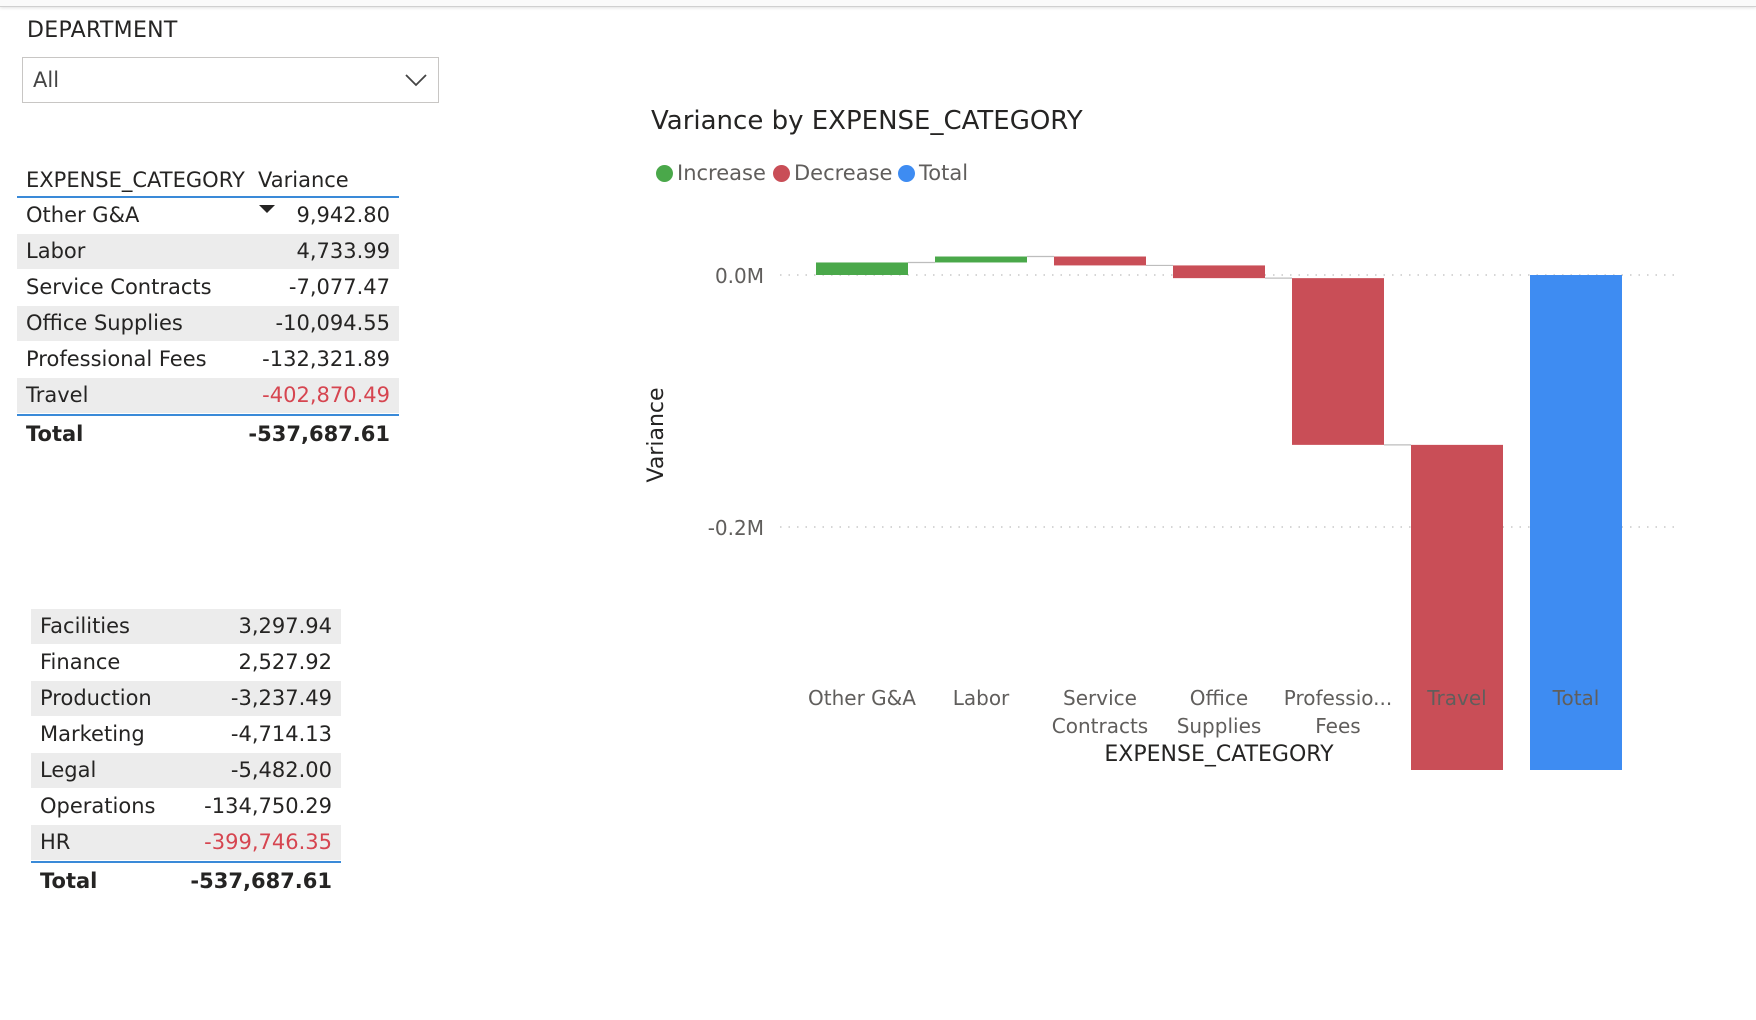 The width and height of the screenshot is (1756, 1020). Describe the element at coordinates (1100, 726) in the screenshot. I see `x-tick-label: Contracts` at that location.